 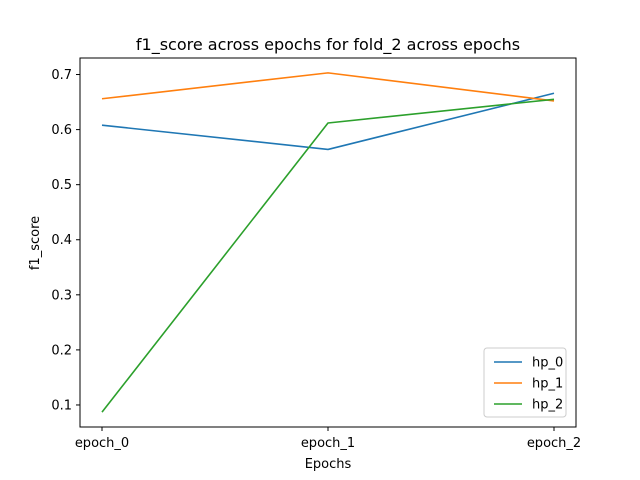 I want to click on y-tick-label: 0.5, so click(x=61, y=185).